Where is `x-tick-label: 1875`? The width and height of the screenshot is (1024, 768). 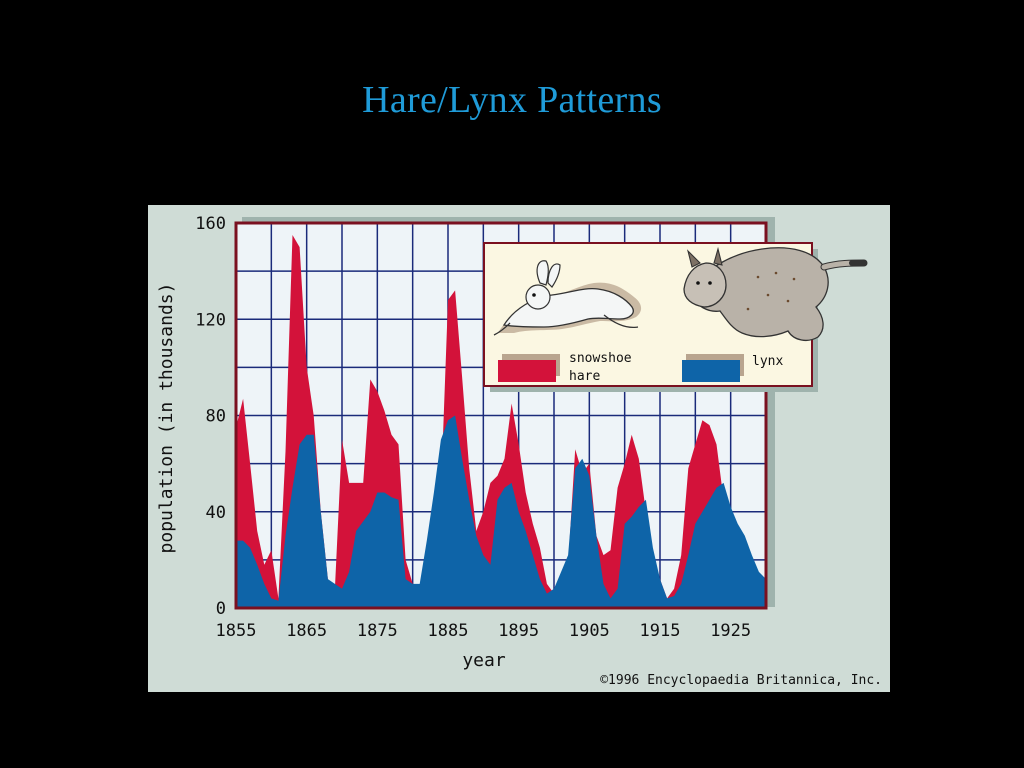
x-tick-label: 1875 is located at coordinates (377, 631).